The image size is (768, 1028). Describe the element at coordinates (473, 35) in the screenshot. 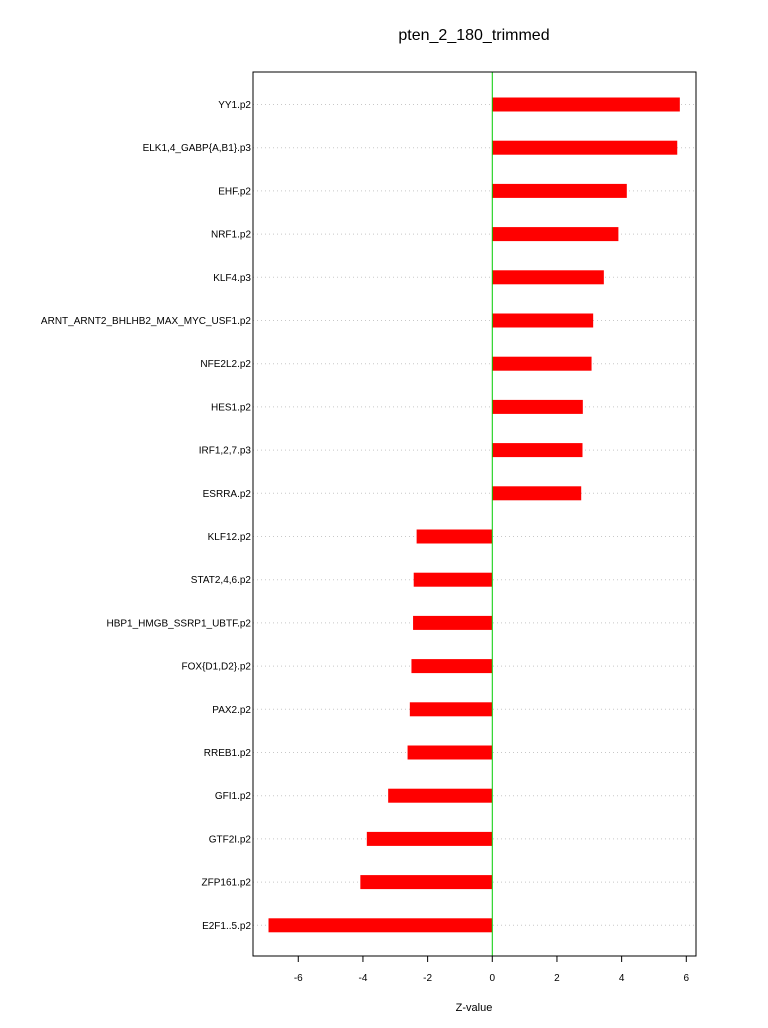

I see `chart-title: pten_2_180_trimmed` at that location.